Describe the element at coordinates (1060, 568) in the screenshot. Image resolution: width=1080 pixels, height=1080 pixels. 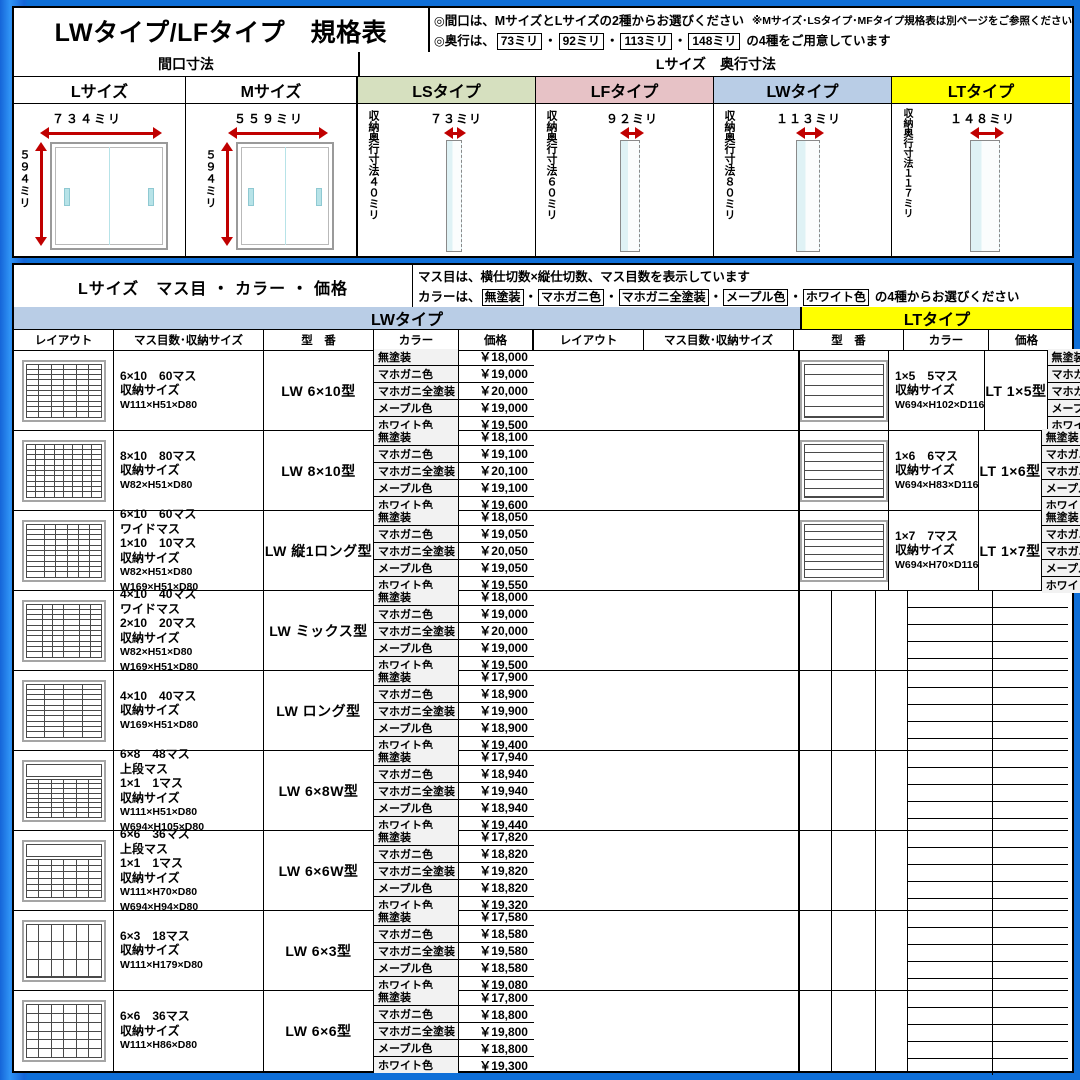
I see `price-row: メープル色￥21,100` at that location.